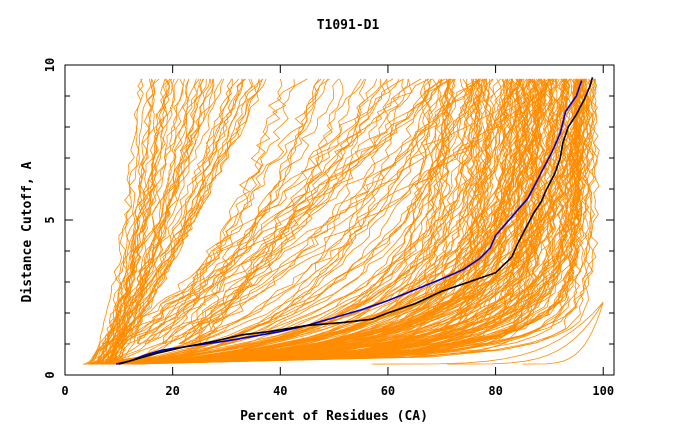 This screenshot has width=680, height=440. Describe the element at coordinates (348, 25) in the screenshot. I see `chart-title: T1091-D1` at that location.